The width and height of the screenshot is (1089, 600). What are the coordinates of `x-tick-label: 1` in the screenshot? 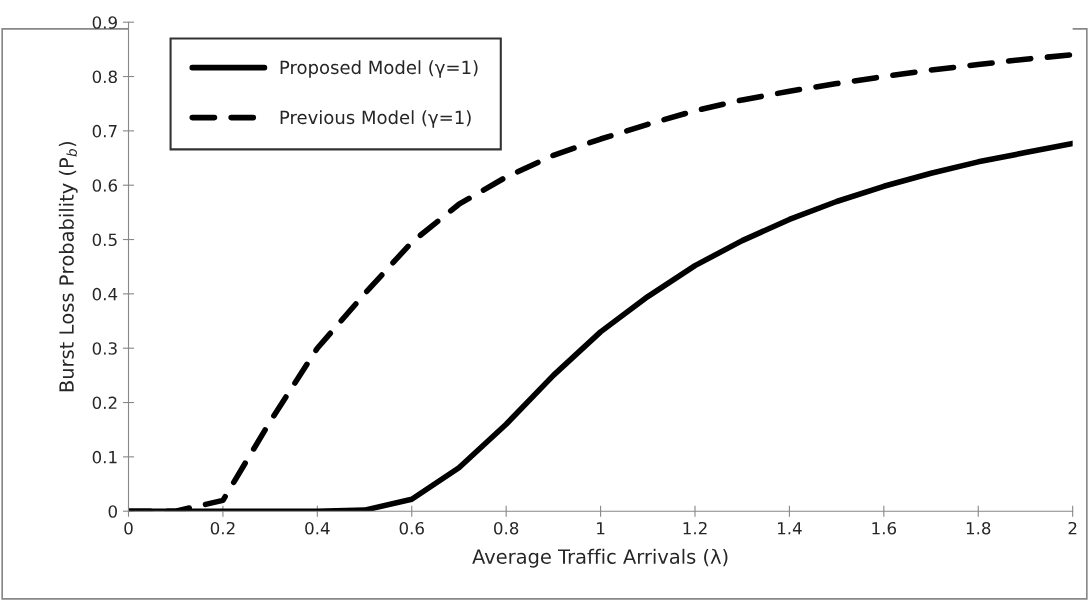 It's located at (601, 528).